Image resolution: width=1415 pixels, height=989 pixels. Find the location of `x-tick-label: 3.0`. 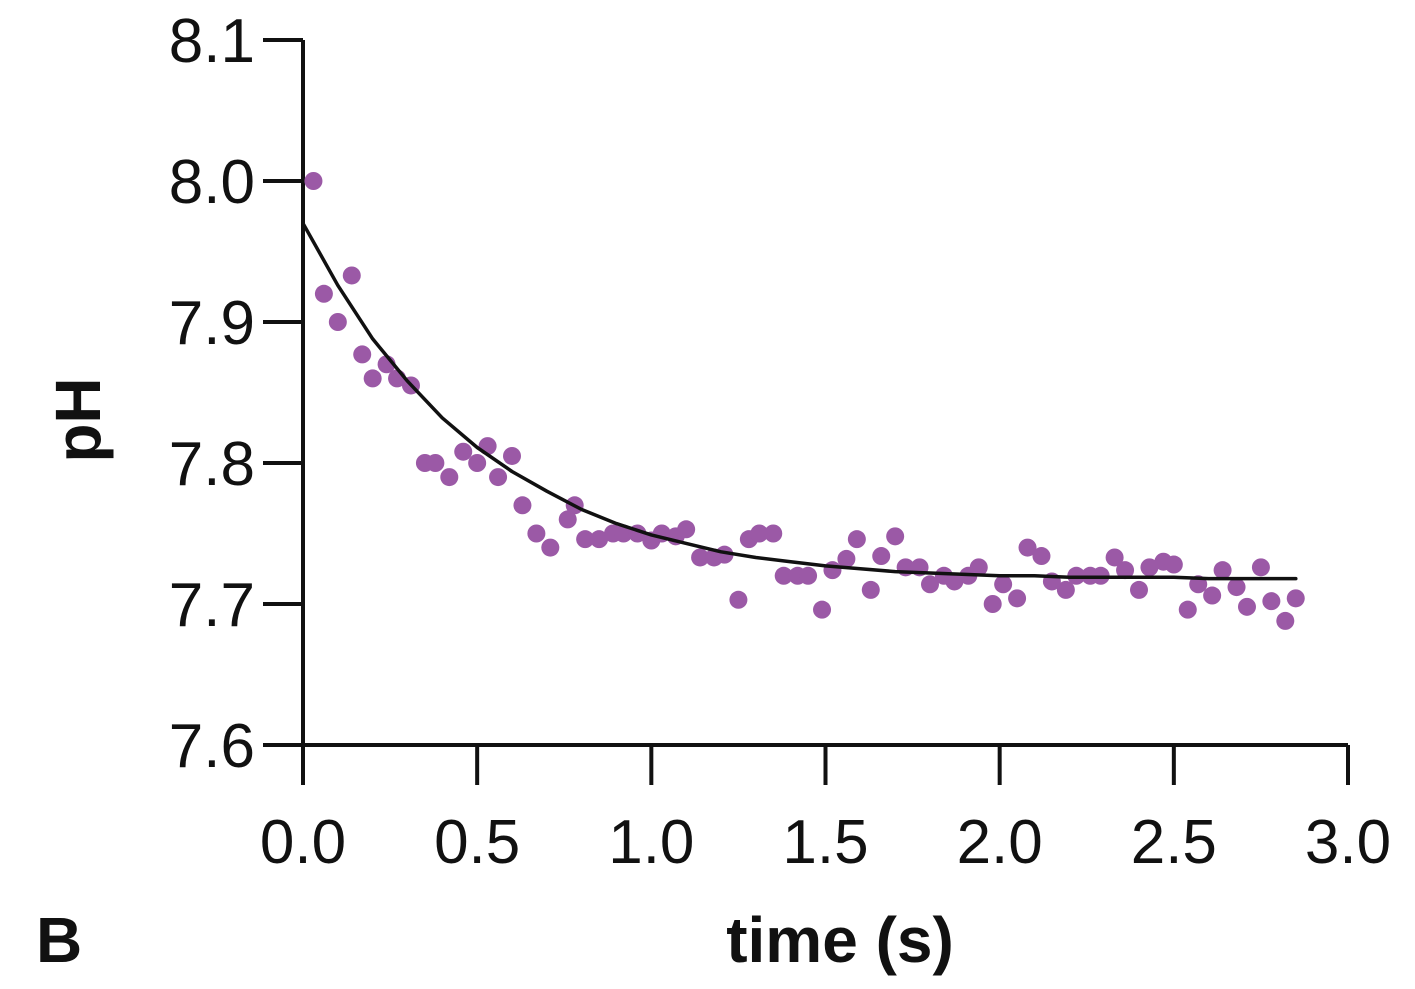

x-tick-label: 3.0 is located at coordinates (1348, 842).